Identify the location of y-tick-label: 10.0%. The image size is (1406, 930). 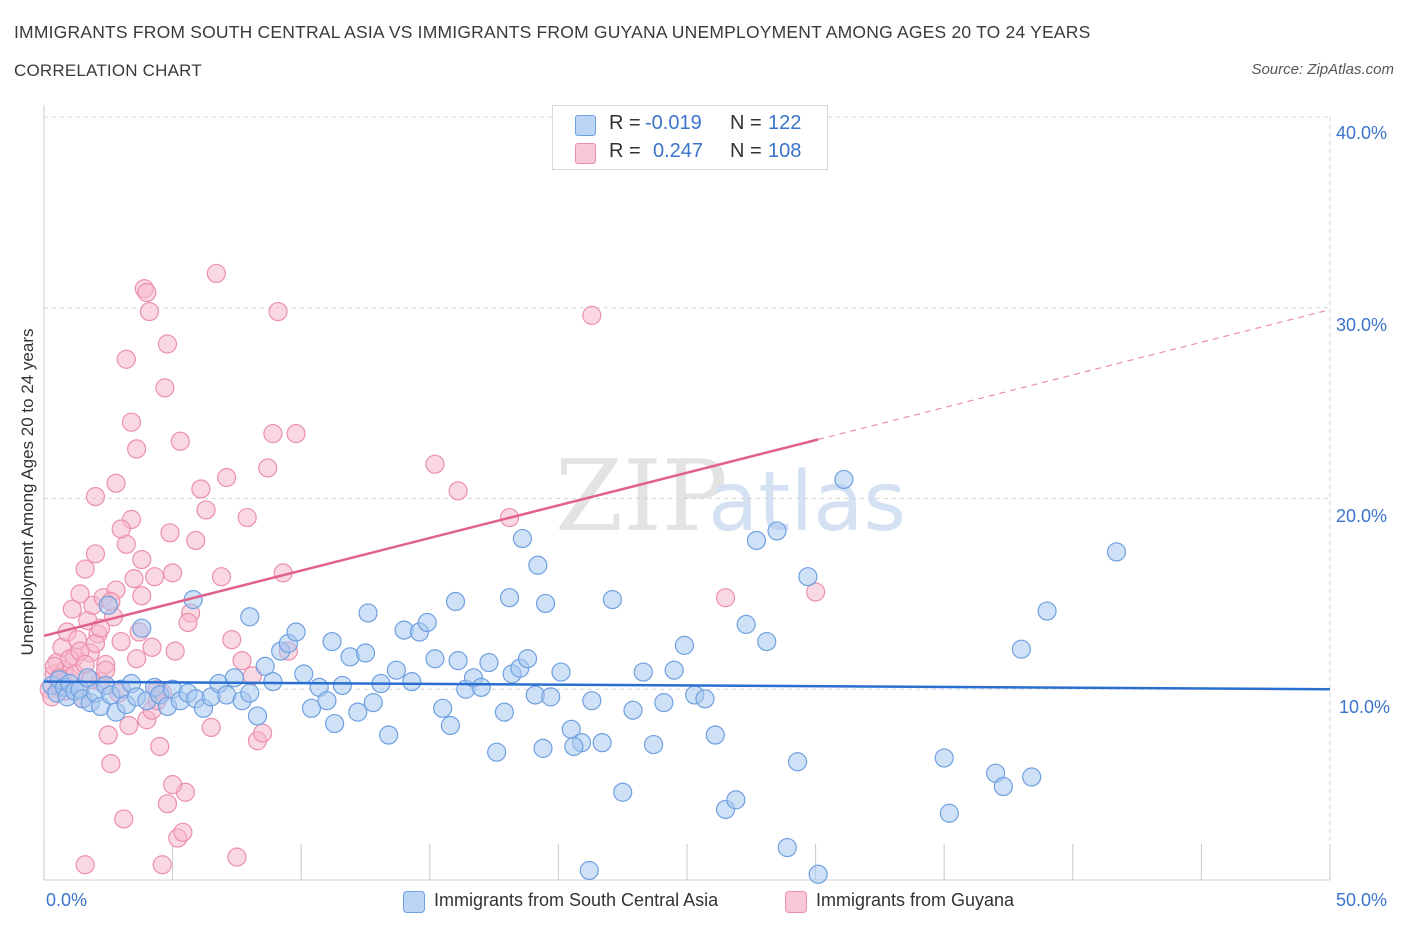
(1365, 707).